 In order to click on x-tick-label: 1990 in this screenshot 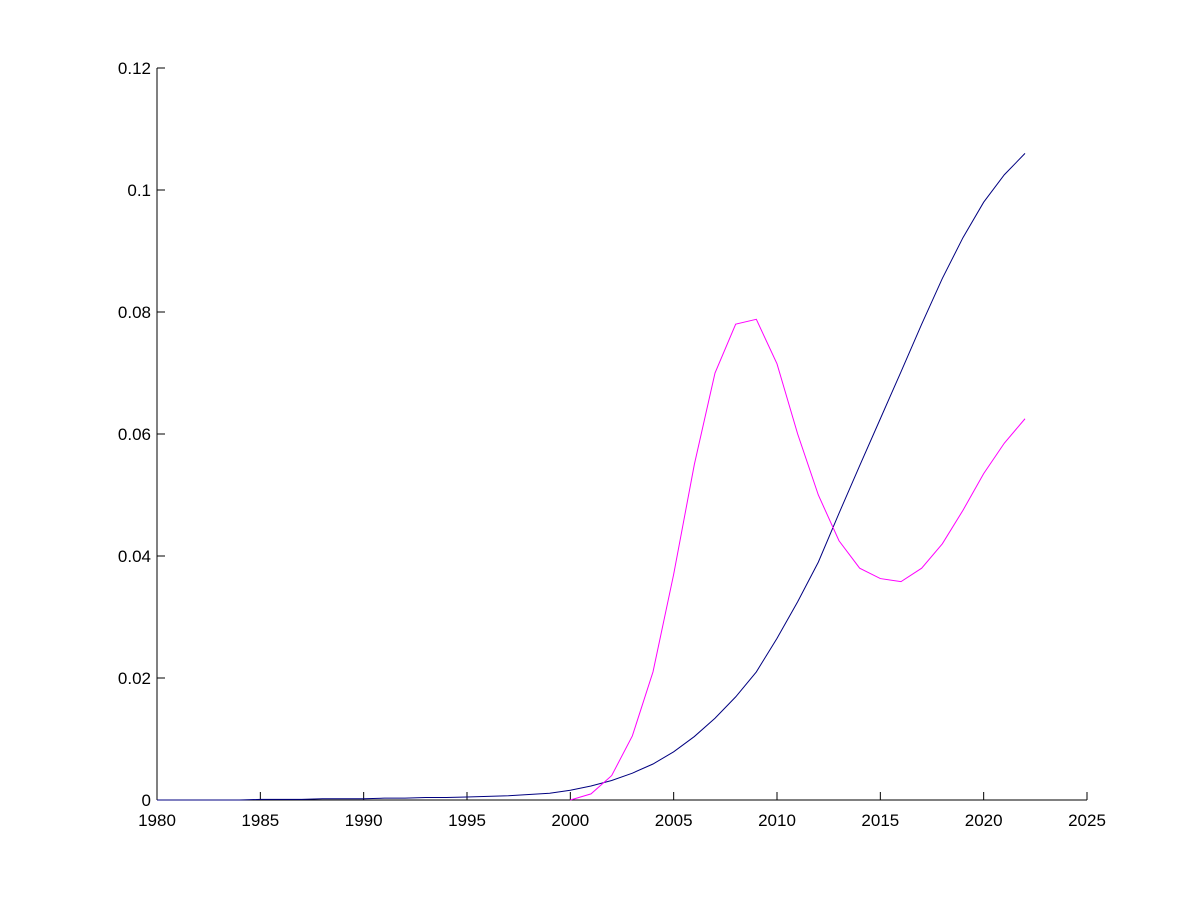, I will do `click(364, 820)`.